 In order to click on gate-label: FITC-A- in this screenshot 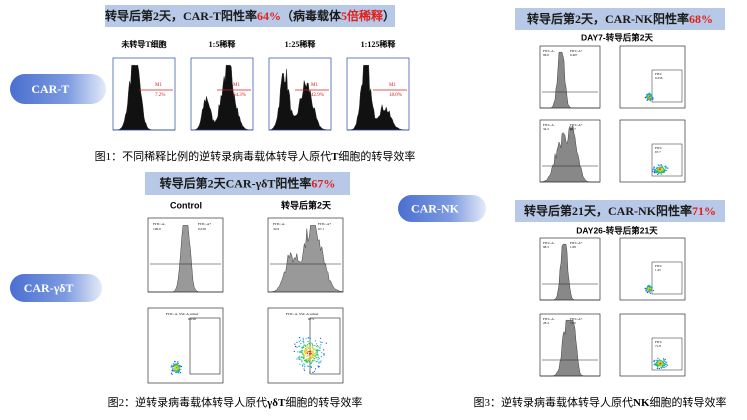, I will do `click(549, 125)`.